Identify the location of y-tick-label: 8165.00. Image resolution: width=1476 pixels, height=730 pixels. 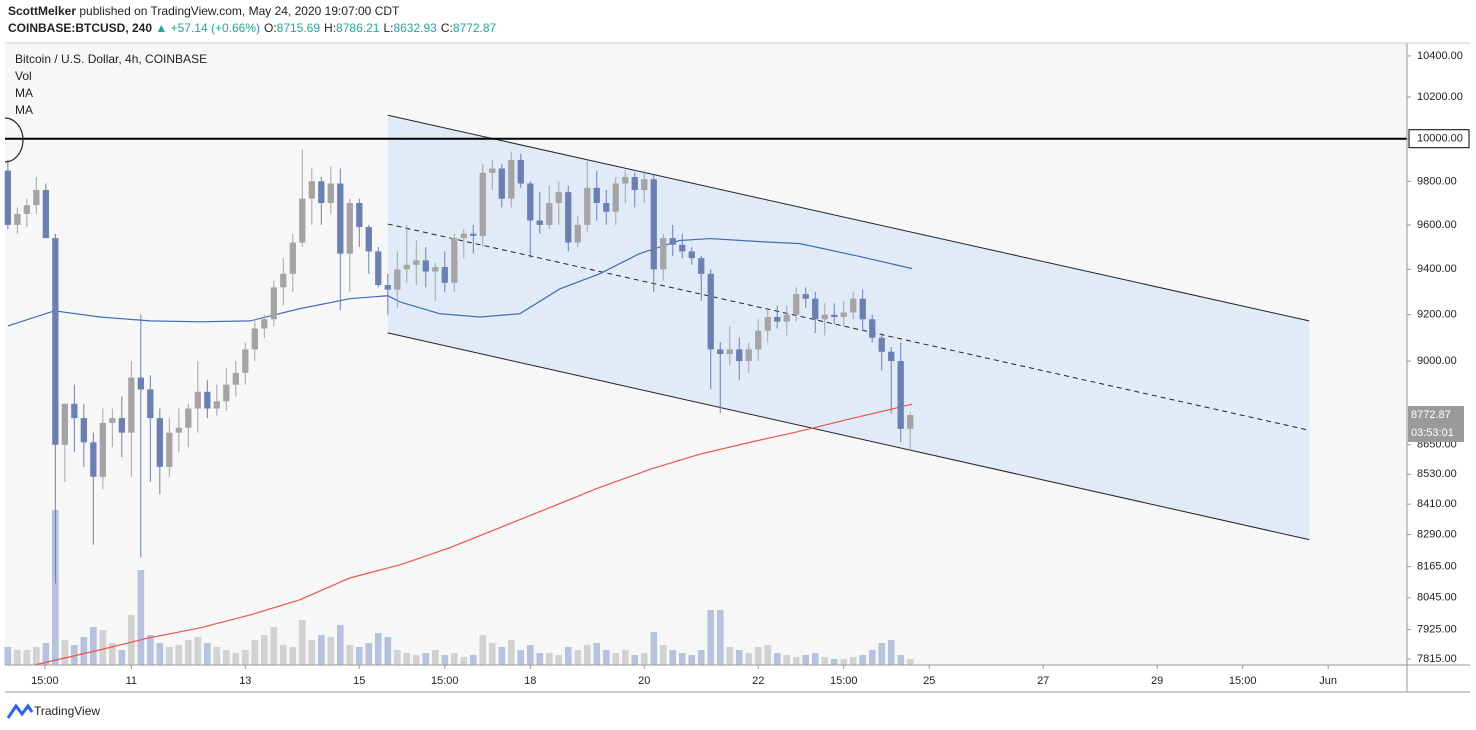
(1437, 566).